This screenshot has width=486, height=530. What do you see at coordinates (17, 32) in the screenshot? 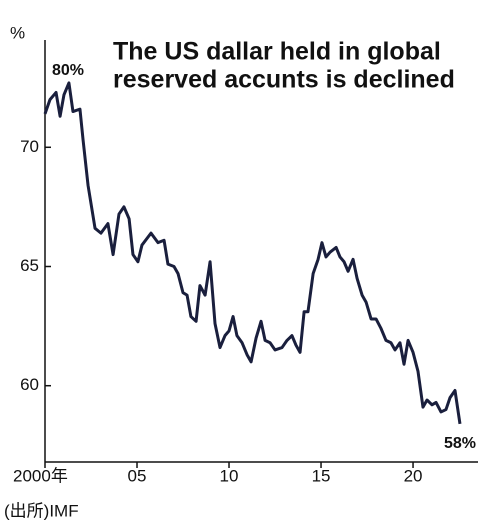
I see `y-axis-label: %` at bounding box center [17, 32].